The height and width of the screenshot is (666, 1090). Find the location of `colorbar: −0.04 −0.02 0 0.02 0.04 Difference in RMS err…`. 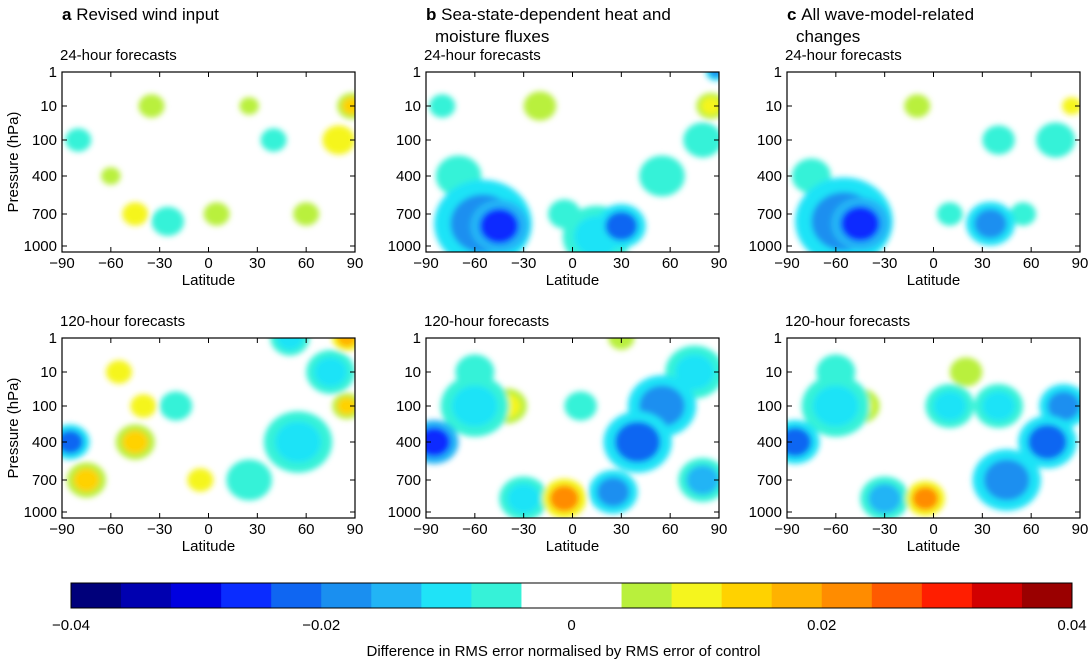

colorbar: −0.04 −0.02 0 0.02 0.04 Difference in RMS err… is located at coordinates (569, 621).